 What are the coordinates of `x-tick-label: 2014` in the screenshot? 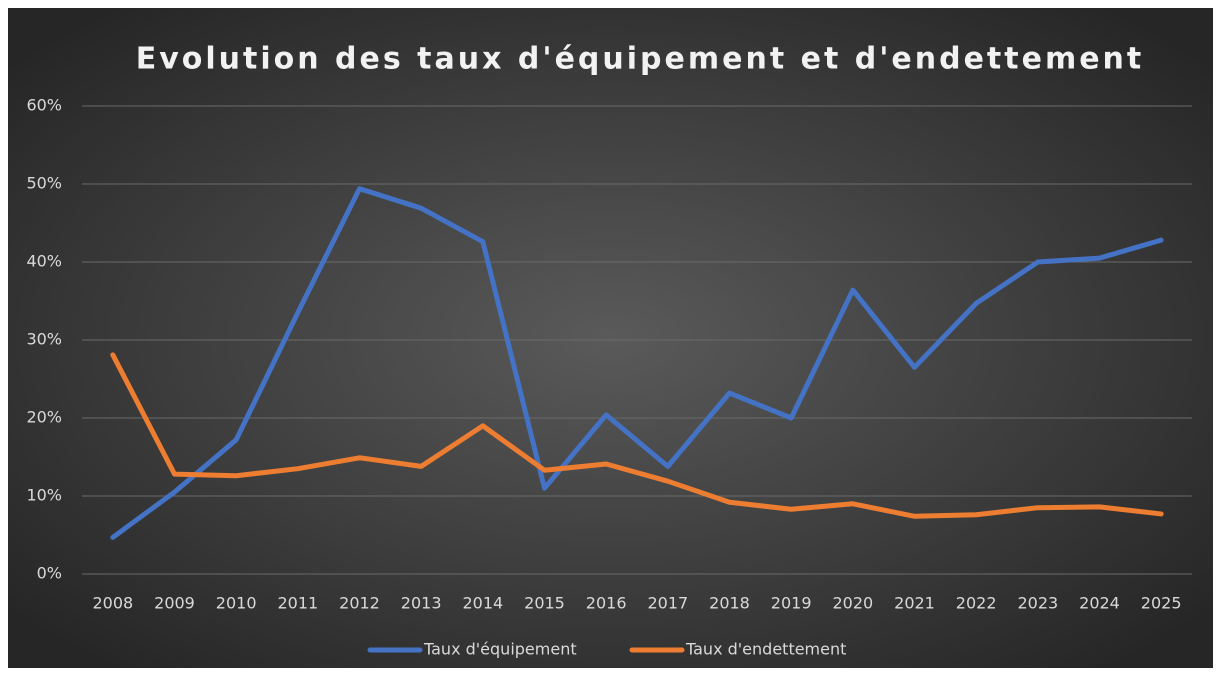 It's located at (482, 603).